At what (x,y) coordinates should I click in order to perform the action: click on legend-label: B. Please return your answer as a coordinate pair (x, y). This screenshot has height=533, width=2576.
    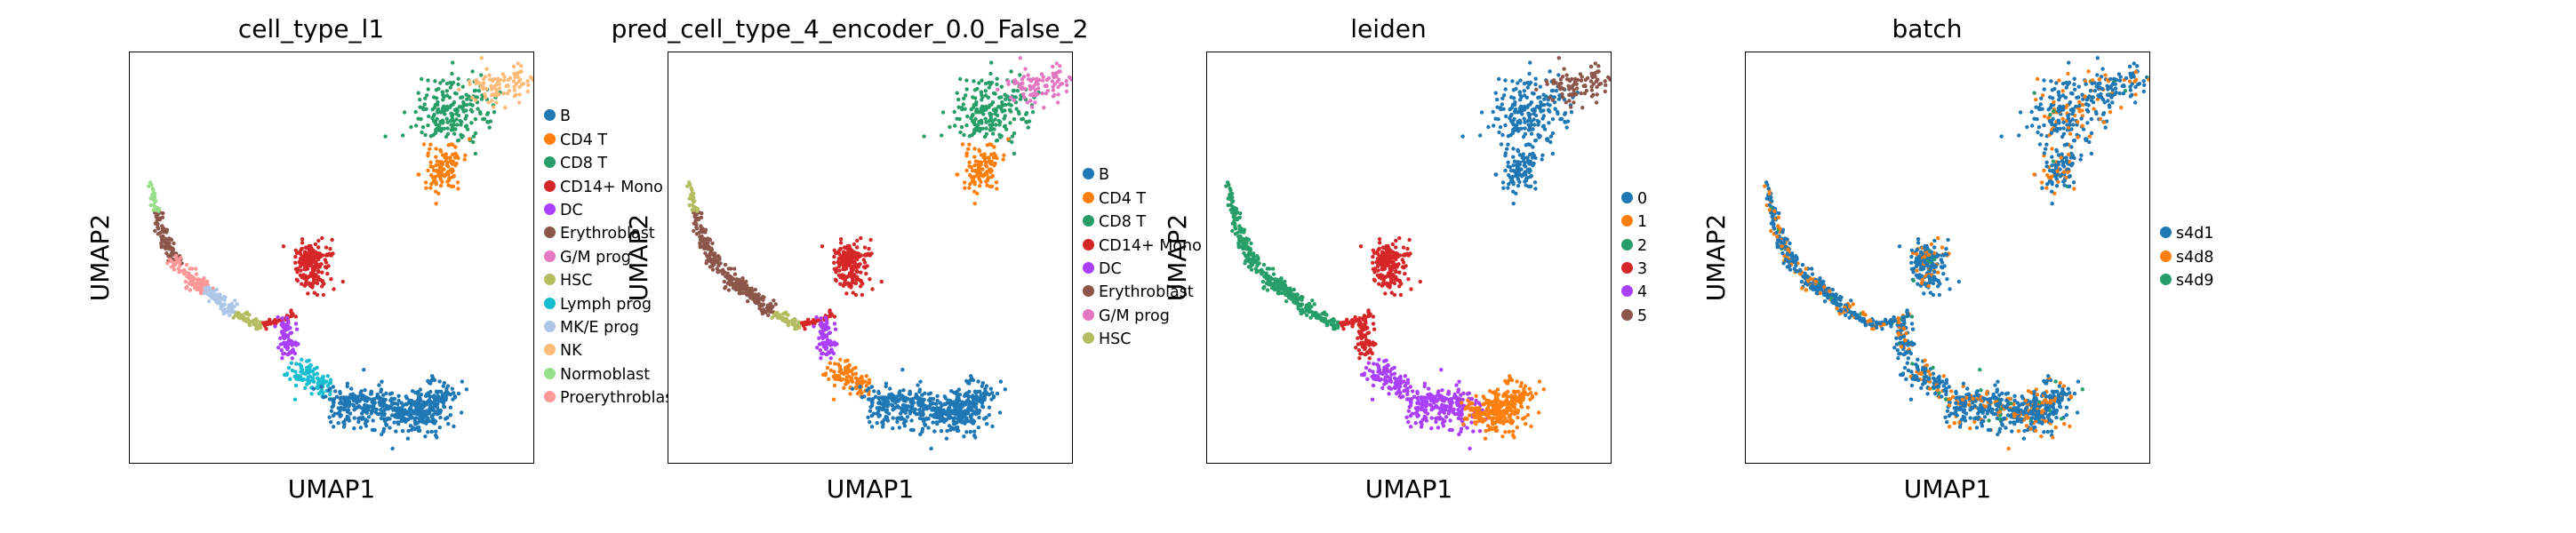
    Looking at the image, I should click on (566, 116).